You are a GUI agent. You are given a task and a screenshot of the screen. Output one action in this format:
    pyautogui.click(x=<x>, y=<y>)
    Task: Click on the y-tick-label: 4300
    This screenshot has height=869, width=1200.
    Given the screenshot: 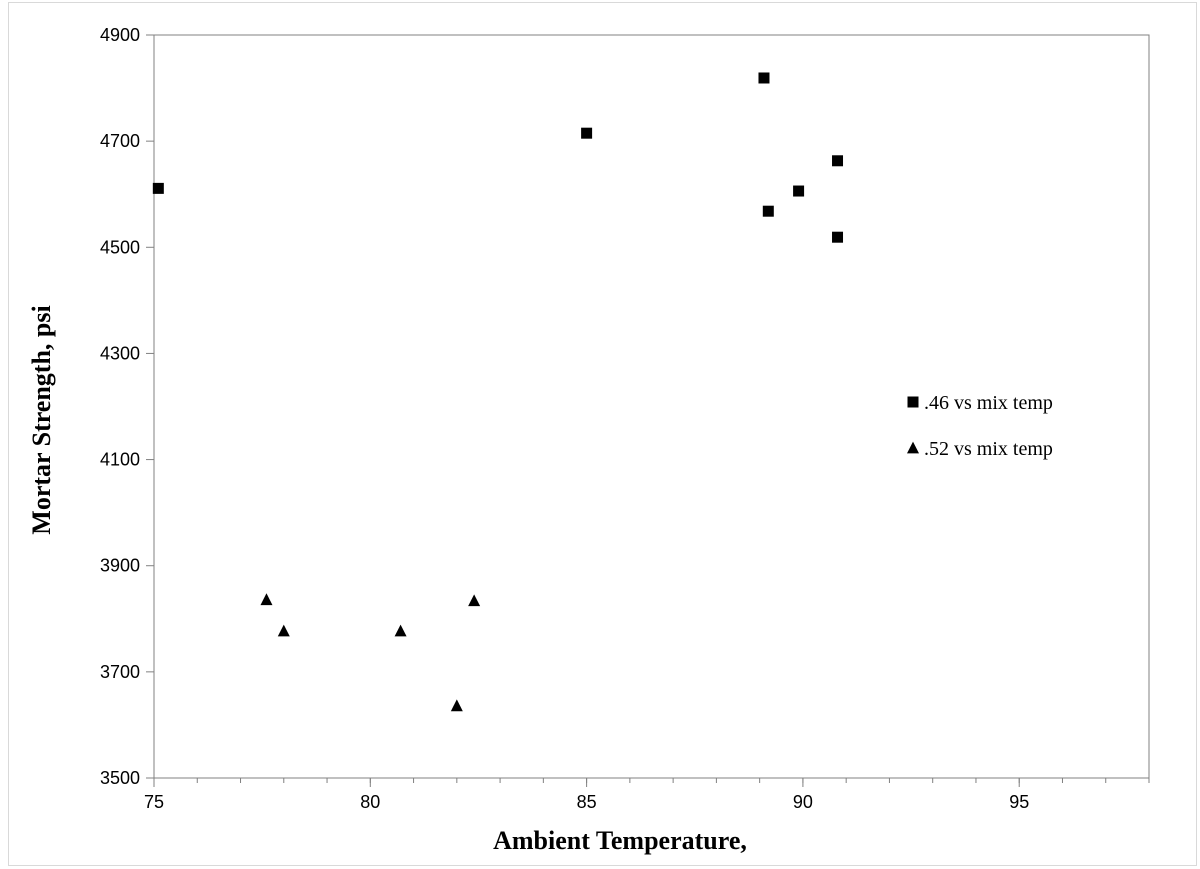 What is the action you would take?
    pyautogui.click(x=120, y=353)
    